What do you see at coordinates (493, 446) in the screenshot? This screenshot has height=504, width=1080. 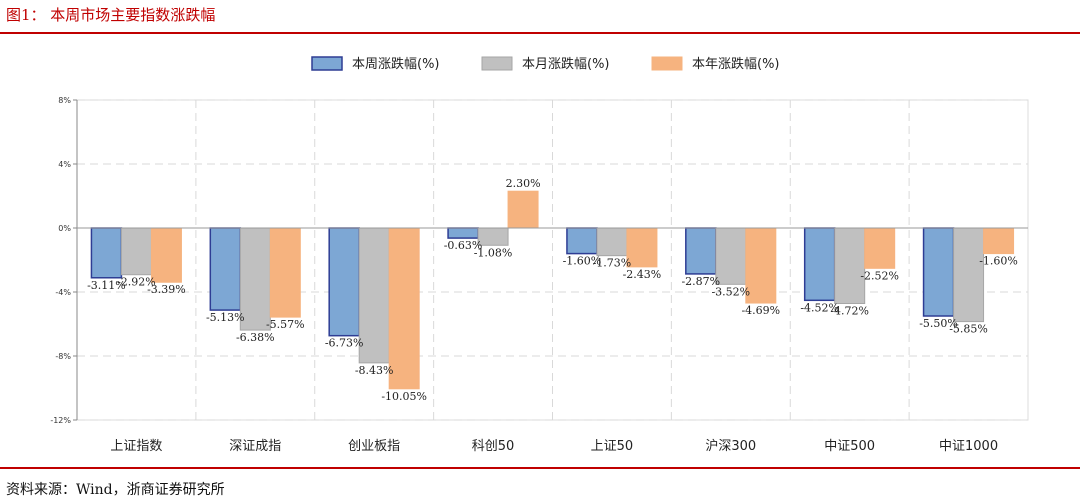 I see `x-category-label: 科创50` at bounding box center [493, 446].